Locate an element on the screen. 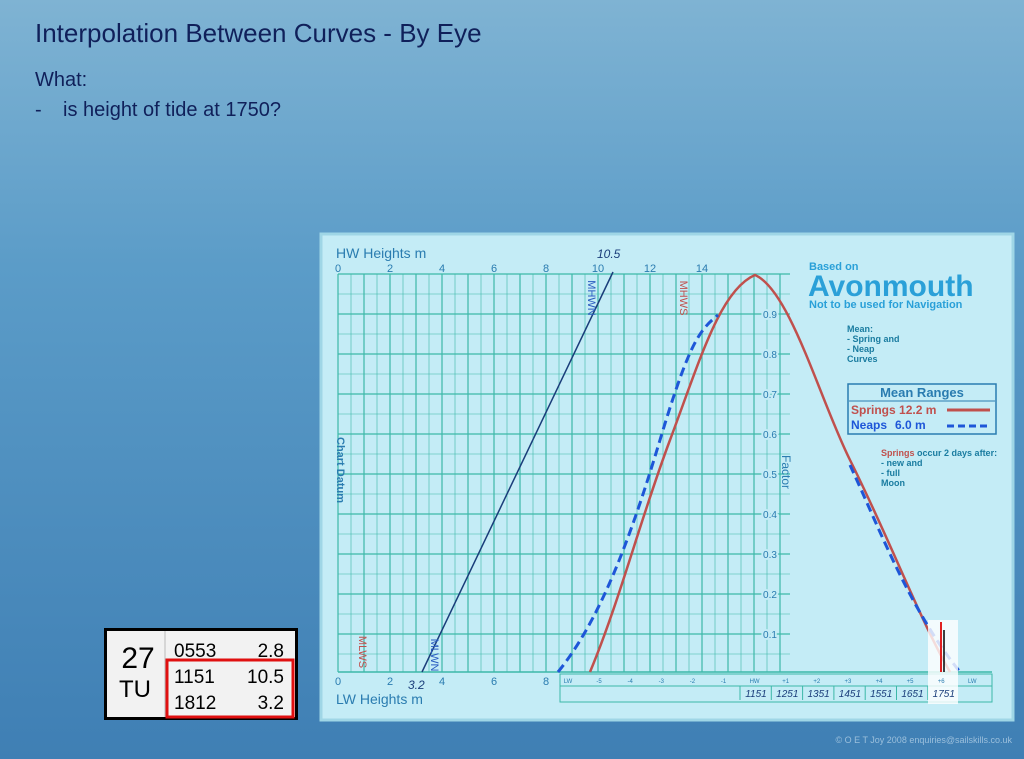 The width and height of the screenshot is (1024, 759). mean-note-line: - Neap is located at coordinates (861, 349).